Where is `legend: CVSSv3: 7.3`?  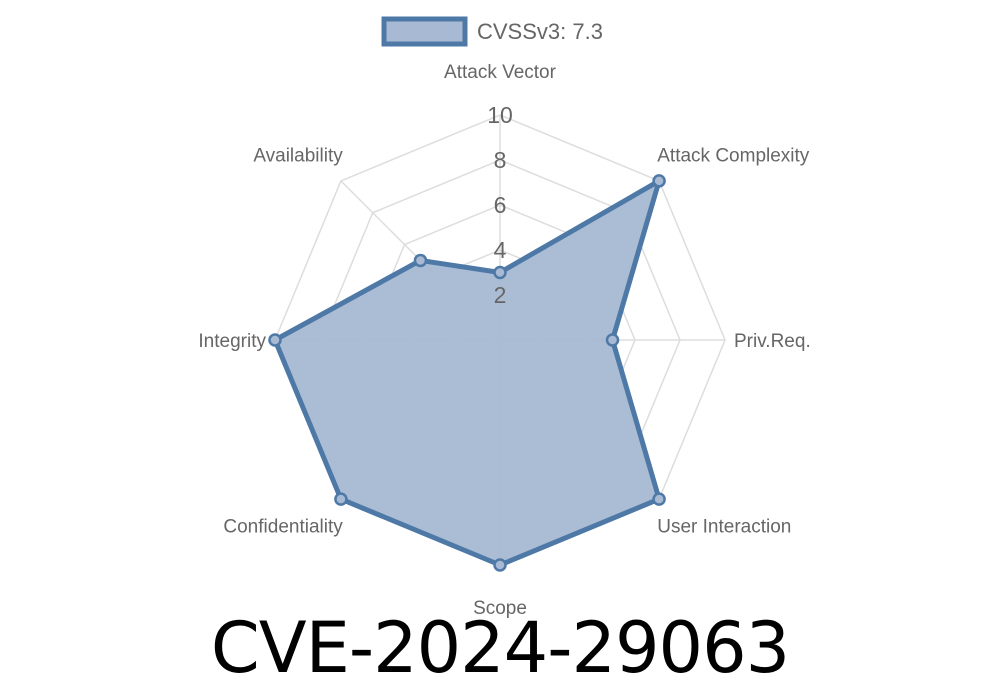
legend: CVSSv3: 7.3 is located at coordinates (492, 31).